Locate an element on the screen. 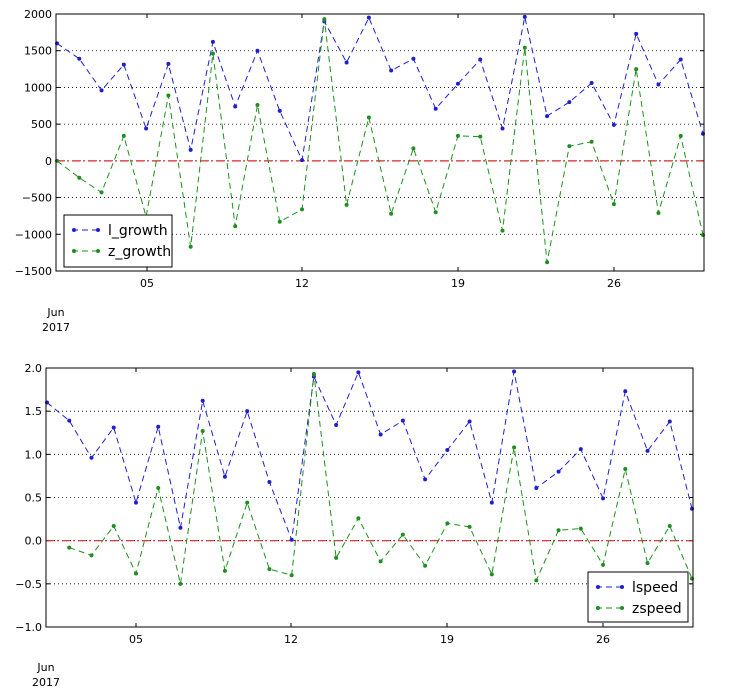 This screenshot has height=699, width=746. legend-label: z_growth is located at coordinates (139, 252).